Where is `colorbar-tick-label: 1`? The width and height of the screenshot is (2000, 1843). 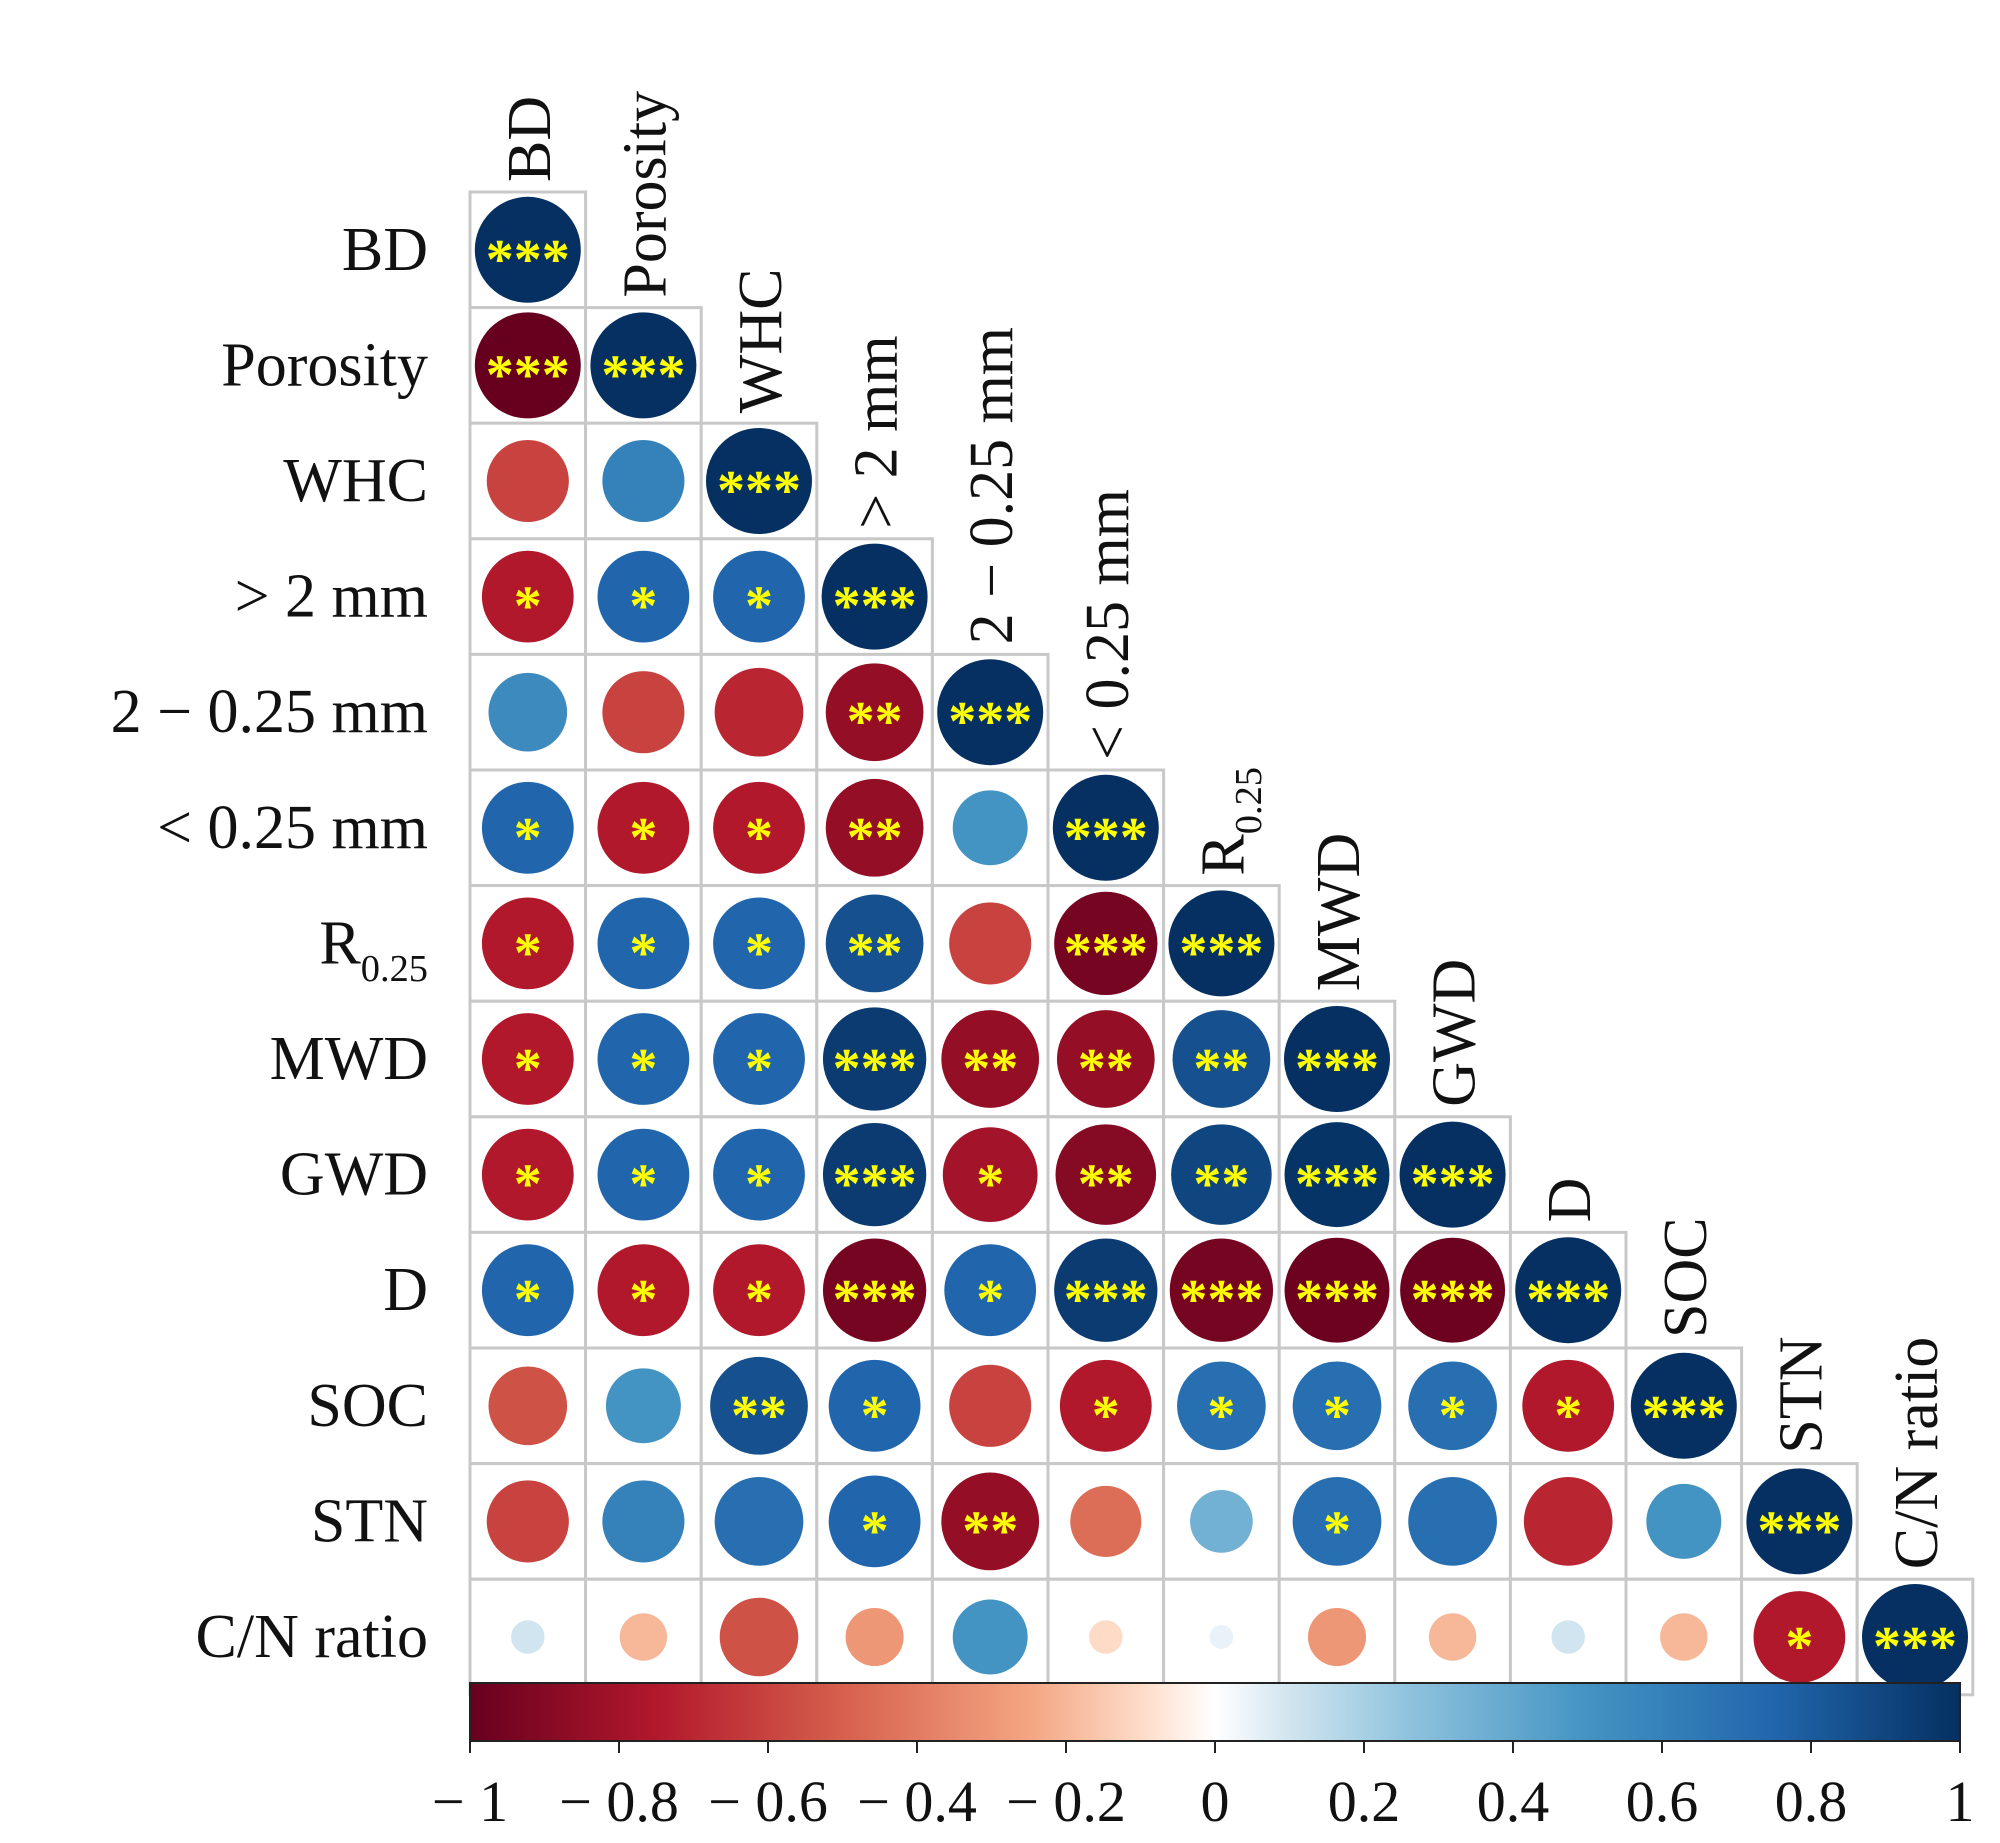
colorbar-tick-label: 1 is located at coordinates (1960, 1801).